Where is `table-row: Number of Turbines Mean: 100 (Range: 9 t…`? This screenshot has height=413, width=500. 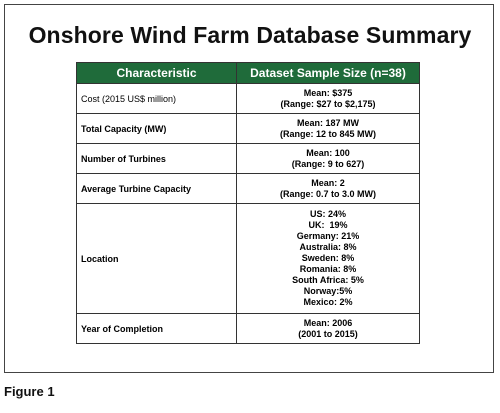 table-row: Number of Turbines Mean: 100 (Range: 9 t… is located at coordinates (248, 158).